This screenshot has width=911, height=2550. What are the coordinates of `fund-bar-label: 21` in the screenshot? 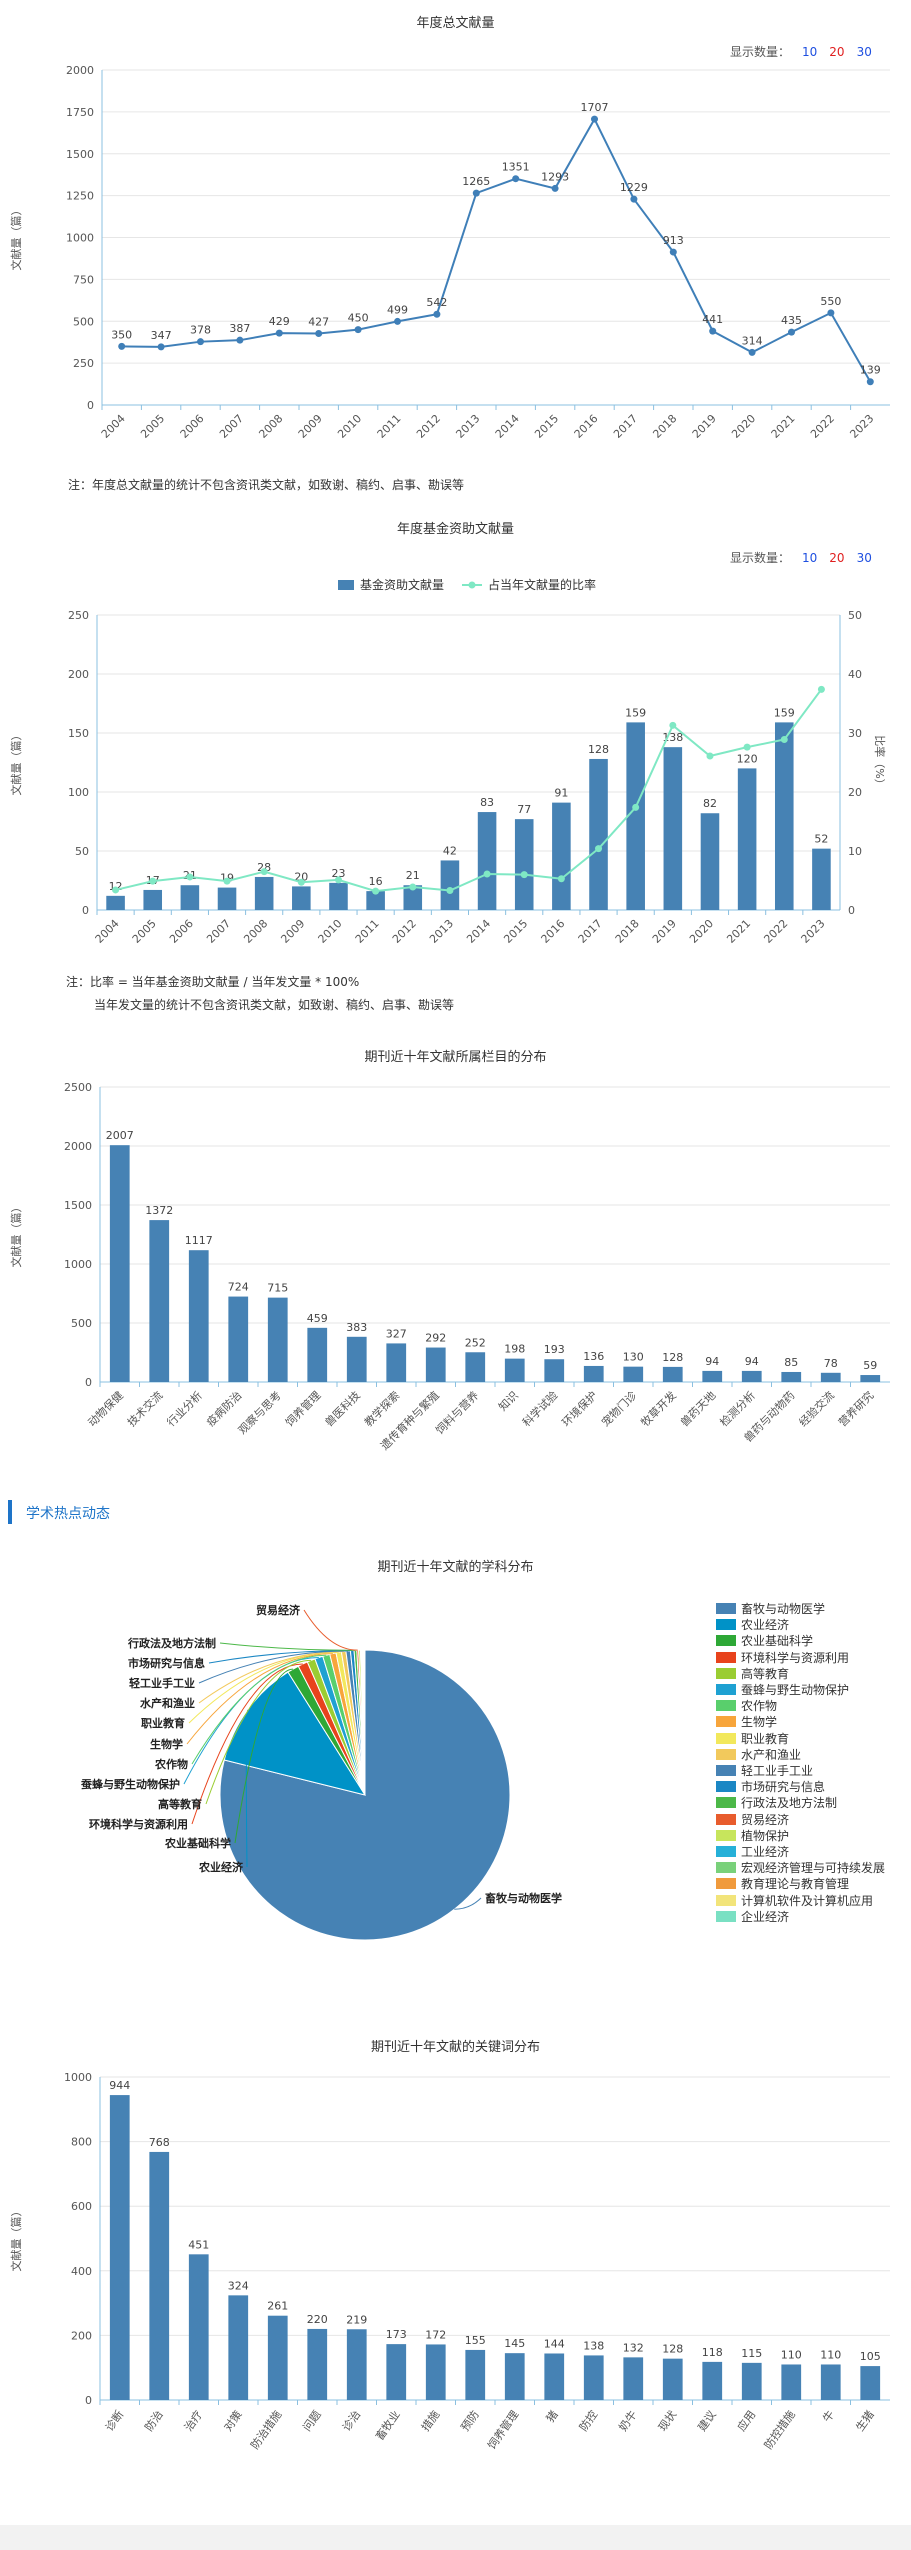 It's located at (413, 875).